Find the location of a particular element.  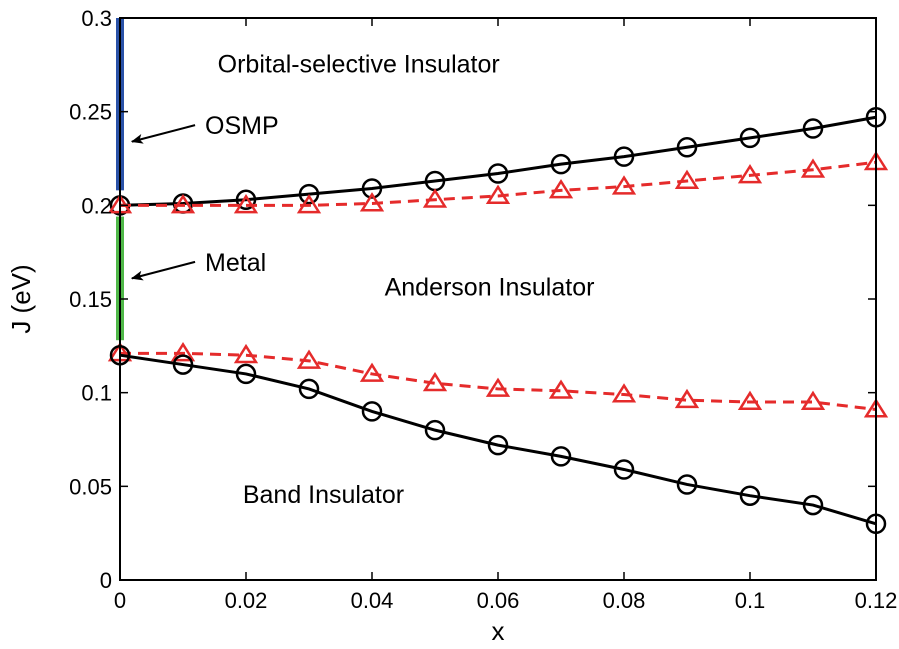

x-tick-label: 0.12 is located at coordinates (876, 600).